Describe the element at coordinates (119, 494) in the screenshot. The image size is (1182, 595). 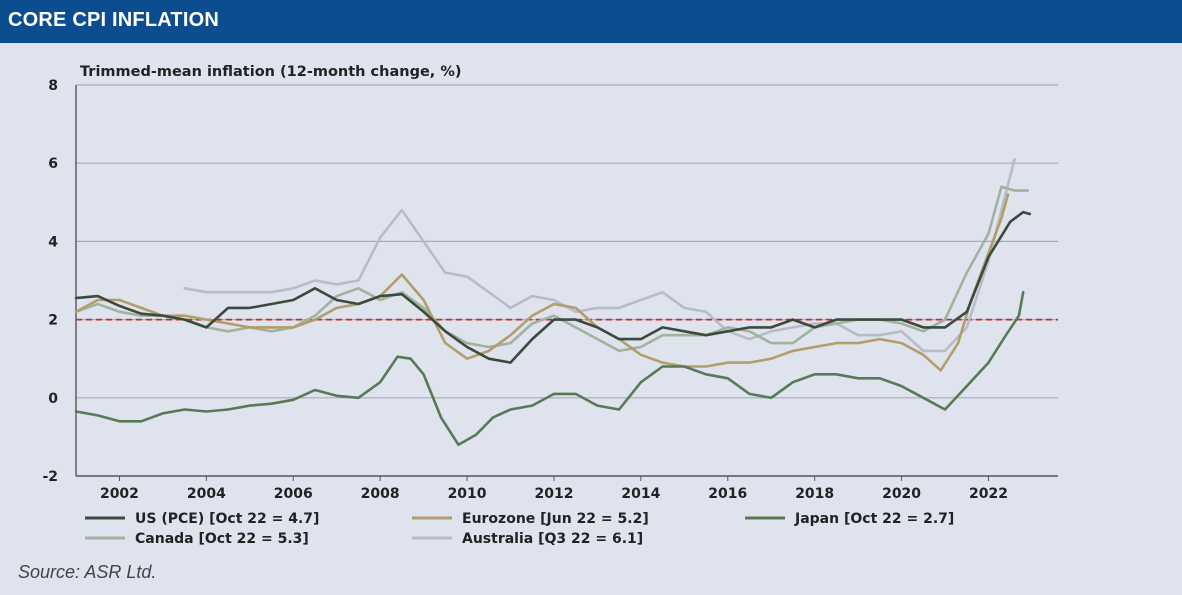
I see `x-tick-label: 2002` at that location.